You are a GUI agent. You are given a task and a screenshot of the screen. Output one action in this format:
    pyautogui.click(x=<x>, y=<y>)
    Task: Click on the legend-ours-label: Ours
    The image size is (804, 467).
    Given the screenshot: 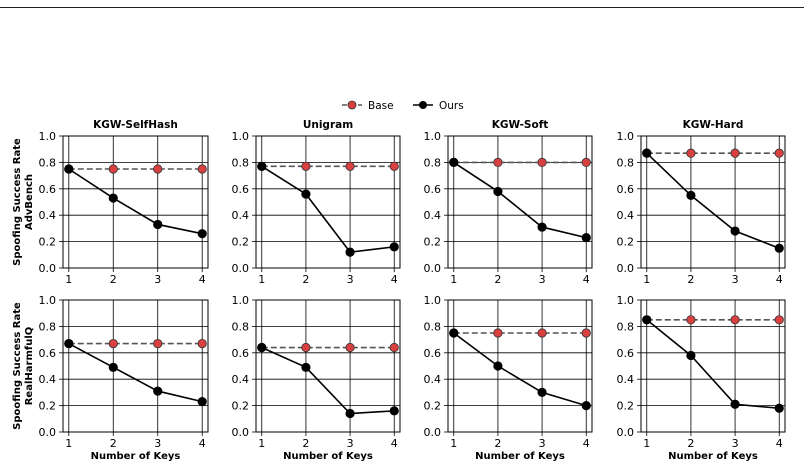 What is the action you would take?
    pyautogui.click(x=451, y=106)
    